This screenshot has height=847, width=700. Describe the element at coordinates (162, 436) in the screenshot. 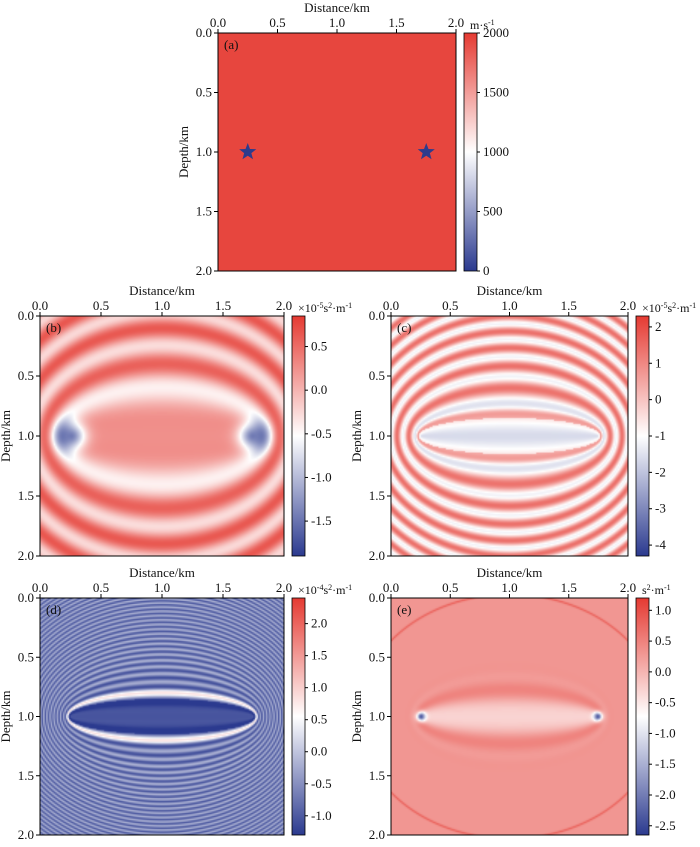

I see `heatmap-b` at that location.